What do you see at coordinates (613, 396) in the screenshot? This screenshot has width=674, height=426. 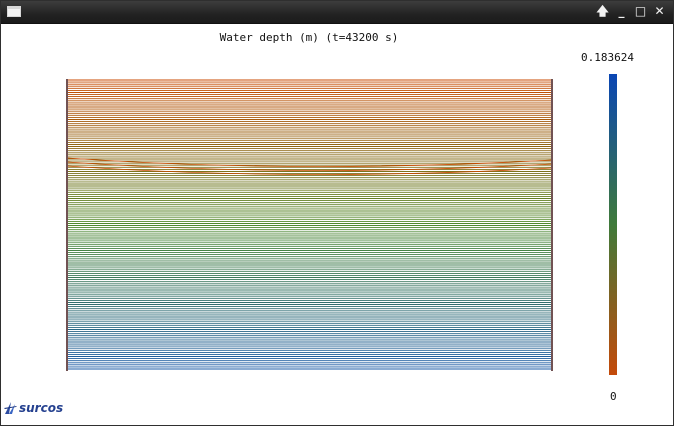 I see `colorbar-min-label: 0` at bounding box center [613, 396].